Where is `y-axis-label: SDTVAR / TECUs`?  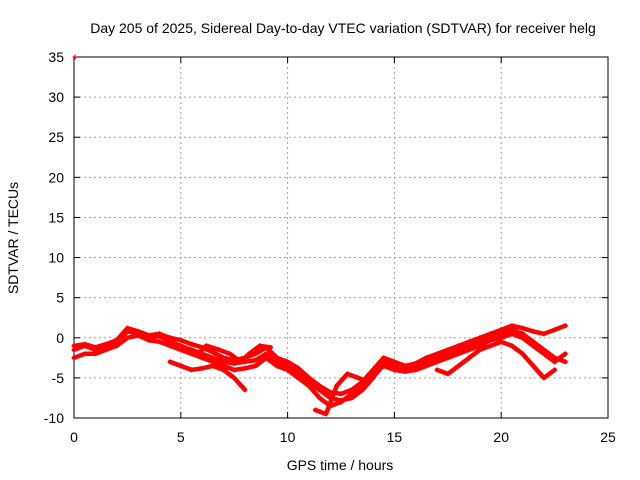 y-axis-label: SDTVAR / TECUs is located at coordinates (13, 238).